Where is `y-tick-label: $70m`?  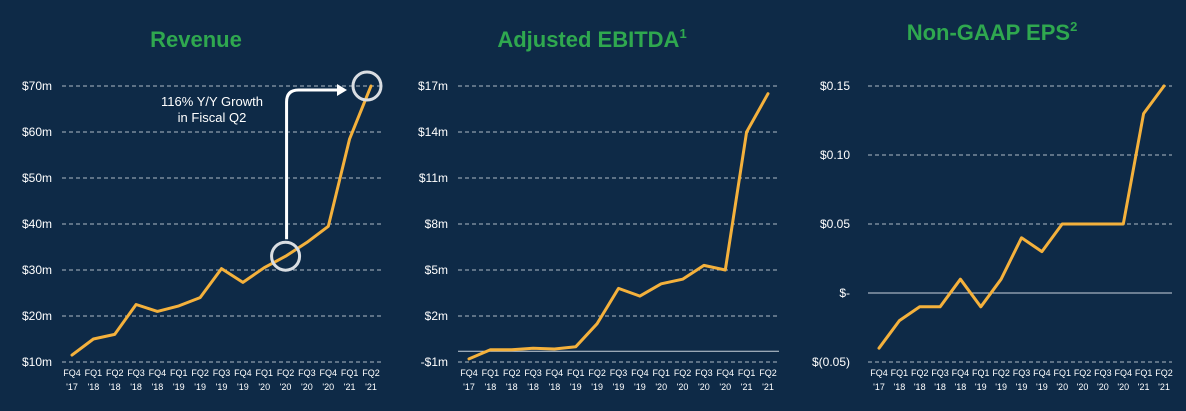 y-tick-label: $70m is located at coordinates (37, 86).